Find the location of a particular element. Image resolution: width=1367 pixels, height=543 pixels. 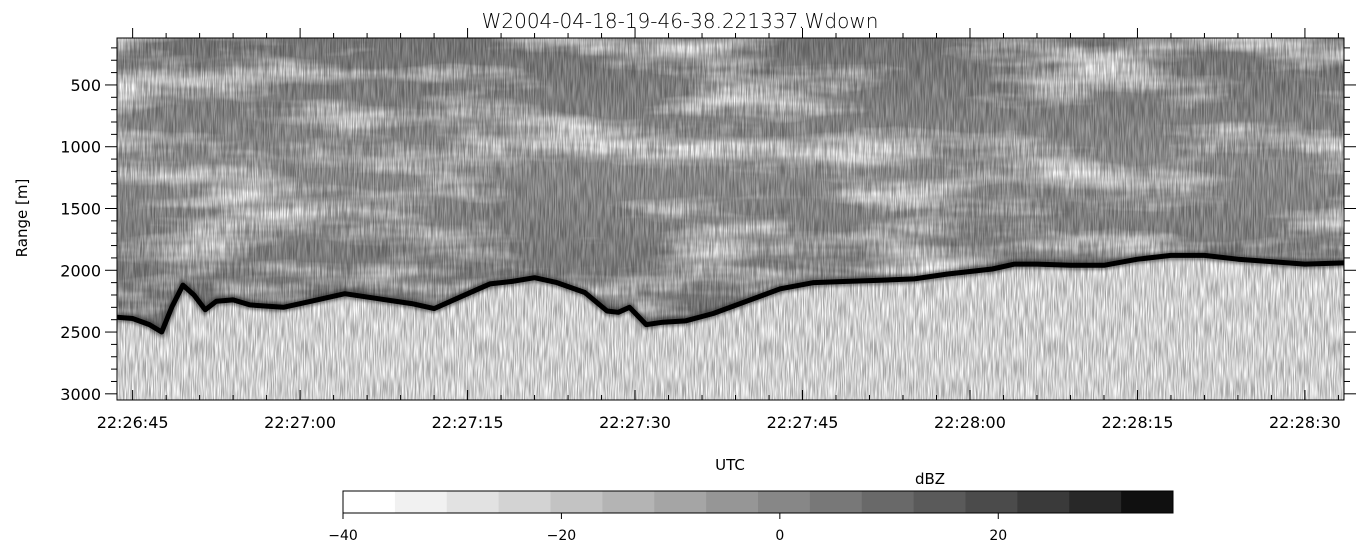

chart-title: W2004-04-18-19-46-38.221337.Wdown is located at coordinates (680, 21).